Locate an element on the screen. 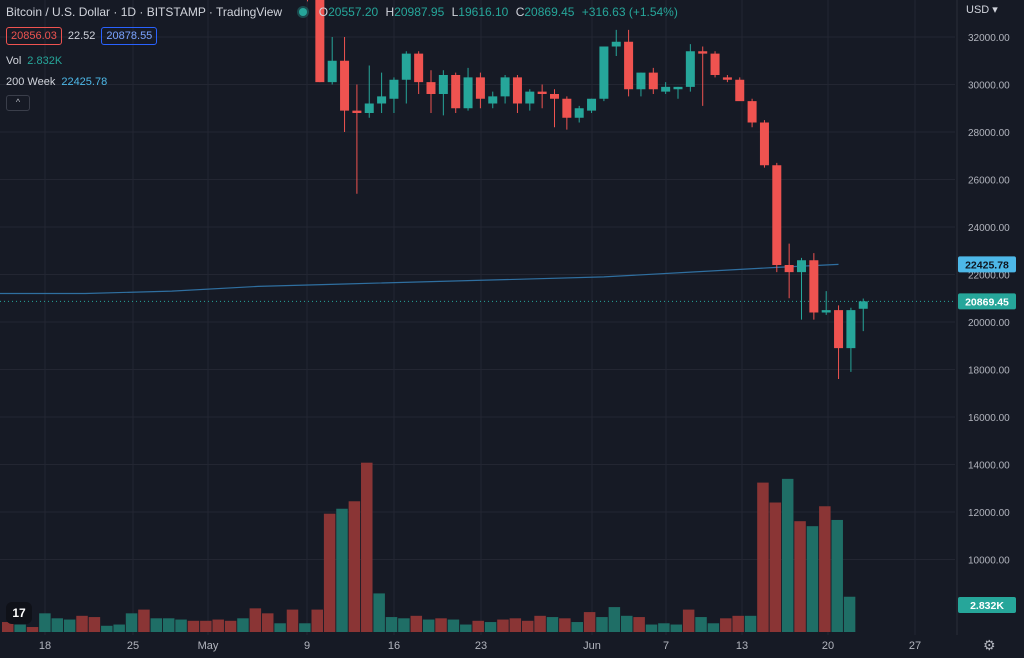  last-price-badge-bg is located at coordinates (987, 301).